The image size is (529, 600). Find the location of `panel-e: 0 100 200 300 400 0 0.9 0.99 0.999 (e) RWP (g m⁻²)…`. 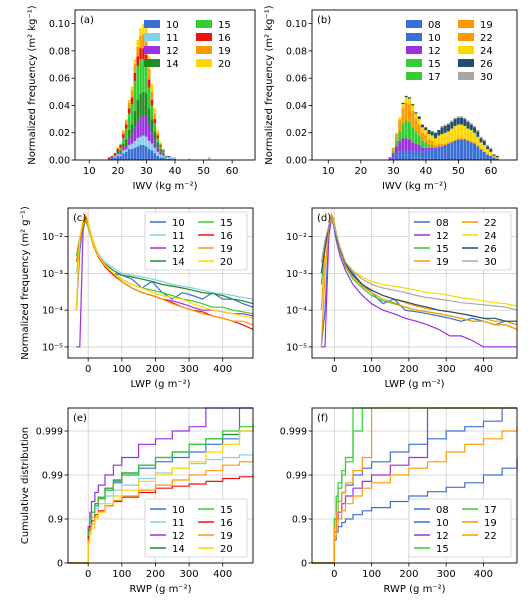

panel-e: 0 100 200 300 400 0 0.9 0.99 0.999 (e) RWP (g m⁻²)… is located at coordinates (137, 501).